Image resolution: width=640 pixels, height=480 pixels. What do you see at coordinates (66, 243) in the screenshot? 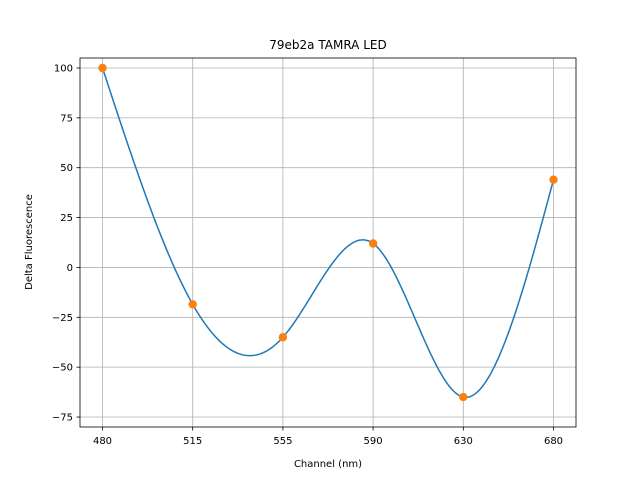
I see `y-axis-ticks: 100 75 50 25 0 −25 −50 −75` at bounding box center [66, 243].